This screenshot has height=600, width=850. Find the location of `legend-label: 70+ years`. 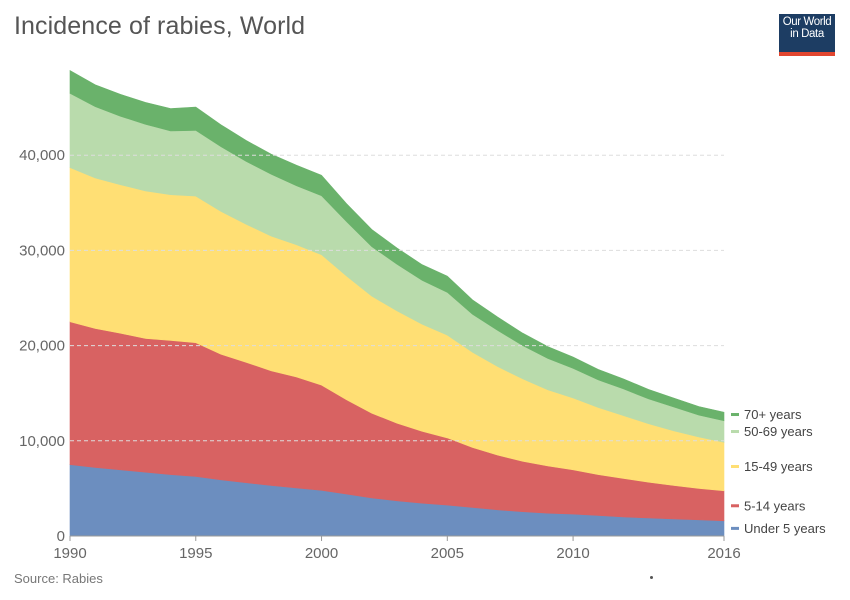

legend-label: 70+ years is located at coordinates (773, 414).